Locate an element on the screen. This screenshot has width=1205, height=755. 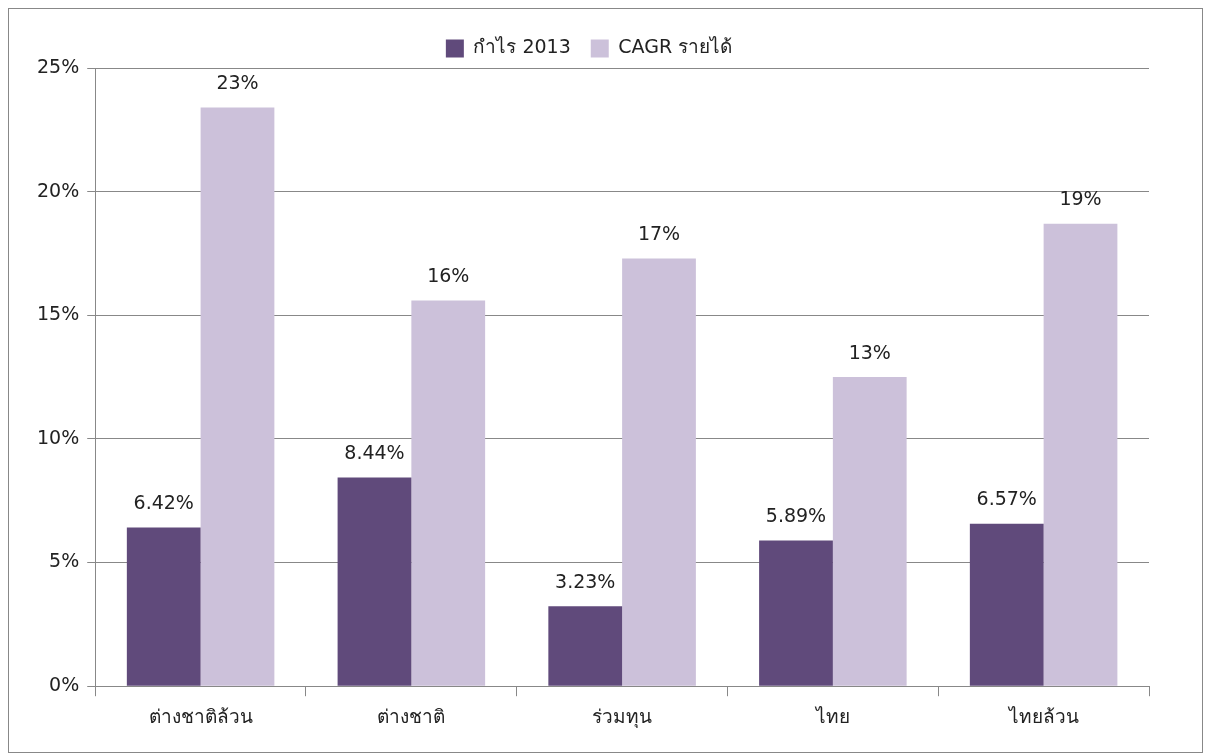
data-label: 5.89% is located at coordinates (796, 514).